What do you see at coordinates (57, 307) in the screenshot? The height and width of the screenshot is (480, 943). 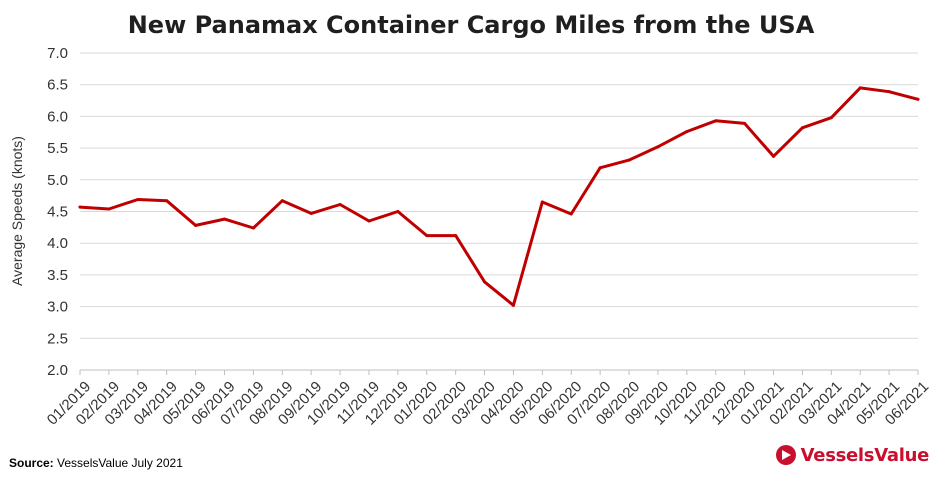 I see `y-tick-label: 3.0` at bounding box center [57, 307].